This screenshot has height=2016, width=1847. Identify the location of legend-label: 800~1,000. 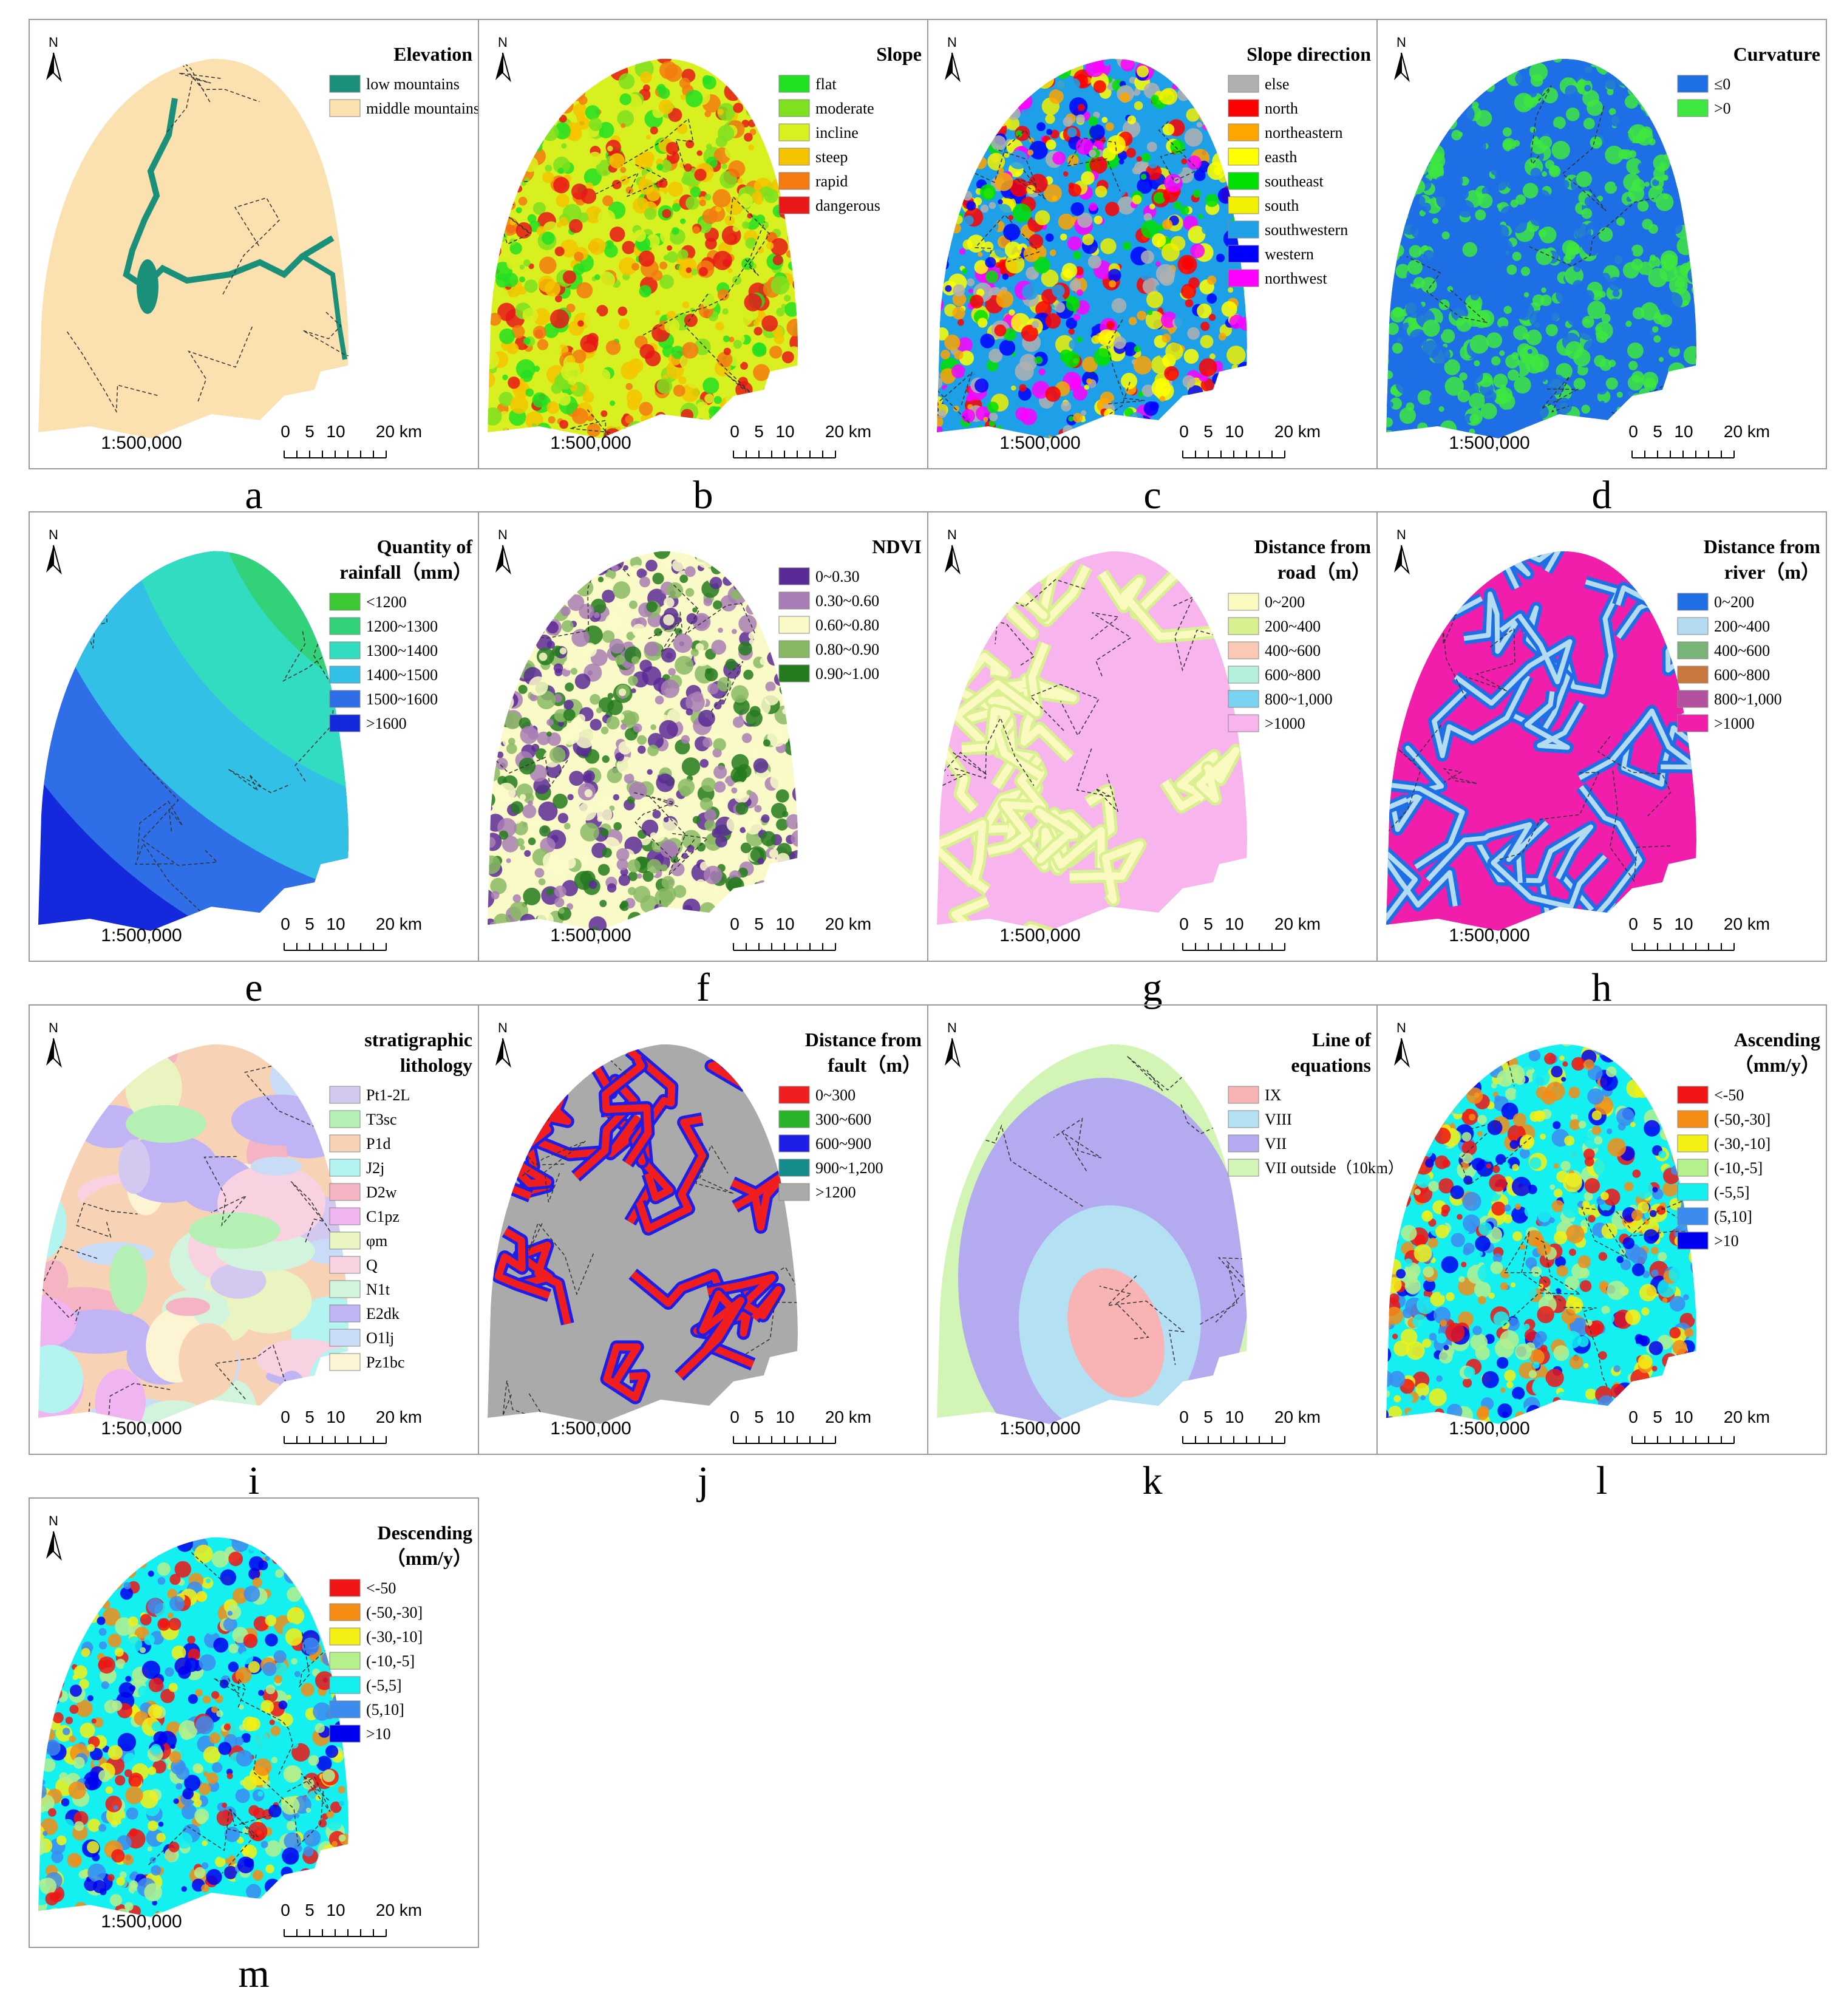
(1299, 699).